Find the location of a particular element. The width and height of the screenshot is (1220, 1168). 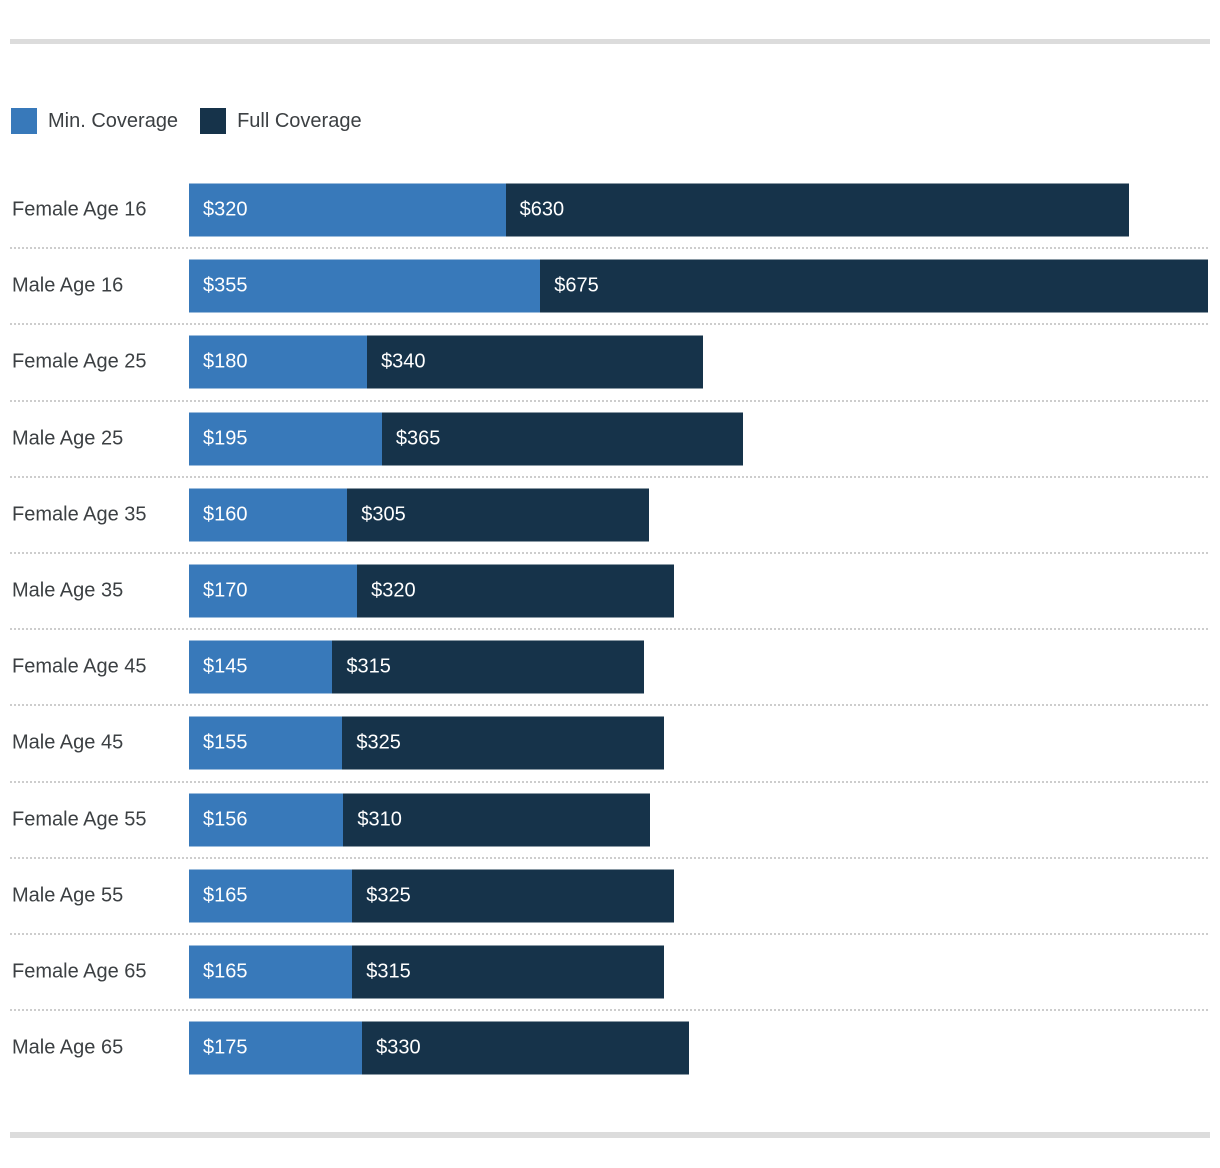

bar-value-label: $365 is located at coordinates (418, 438).